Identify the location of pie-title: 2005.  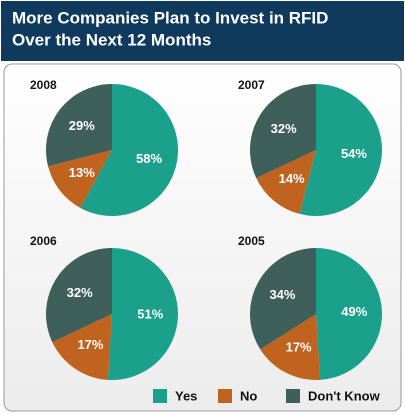
(251, 241).